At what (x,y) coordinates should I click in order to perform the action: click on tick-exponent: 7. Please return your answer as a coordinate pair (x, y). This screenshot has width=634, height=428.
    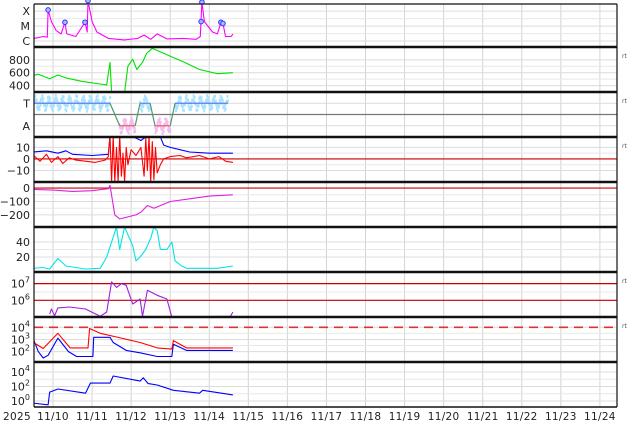
    Looking at the image, I should click on (27, 280).